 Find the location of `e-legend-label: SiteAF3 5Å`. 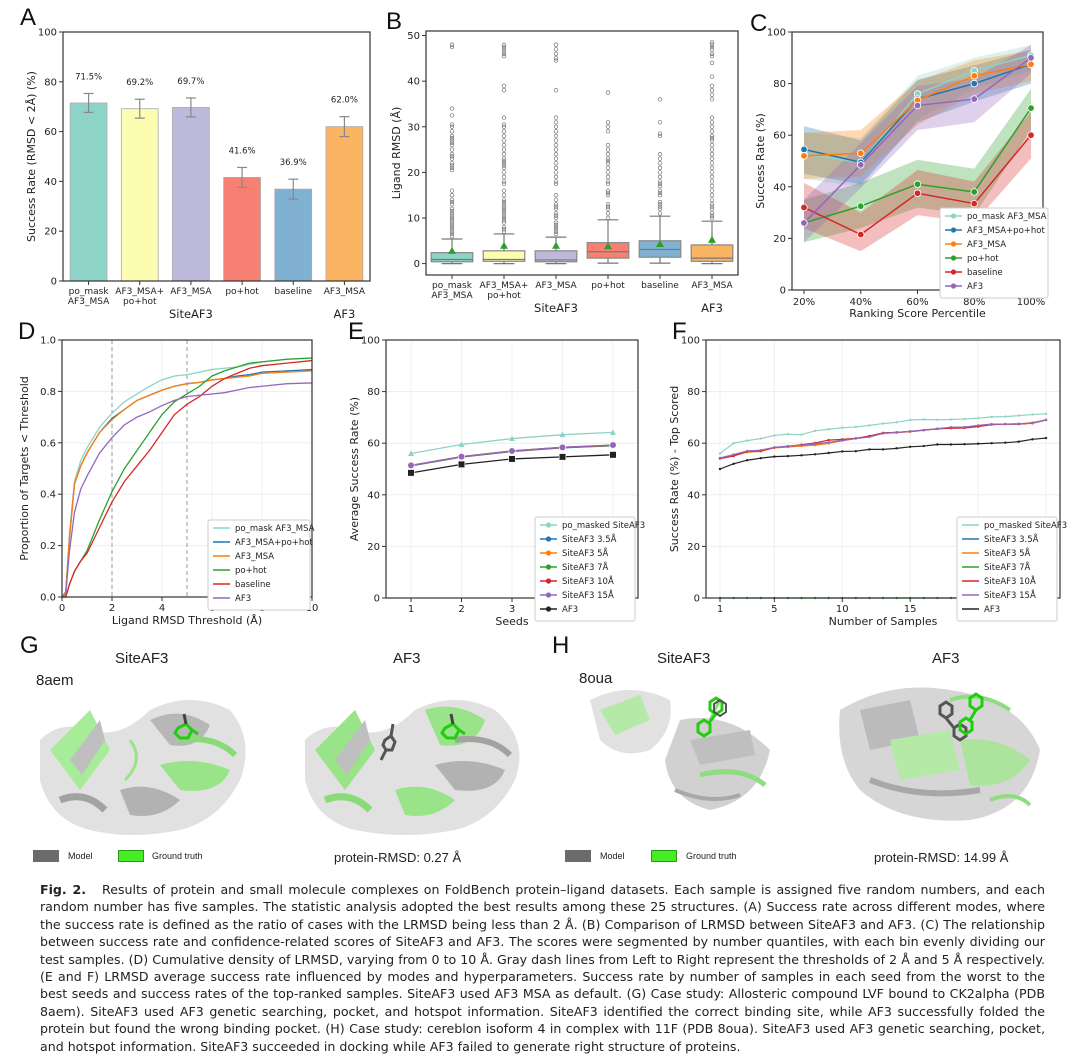

e-legend-label: SiteAF3 5Å is located at coordinates (585, 553).